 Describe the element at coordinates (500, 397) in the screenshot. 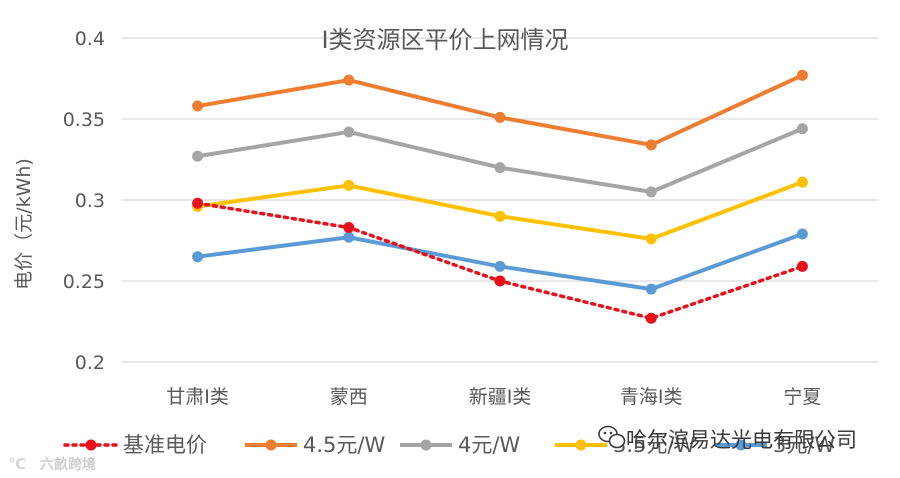

I see `x-tick-label: 新疆I类` at that location.